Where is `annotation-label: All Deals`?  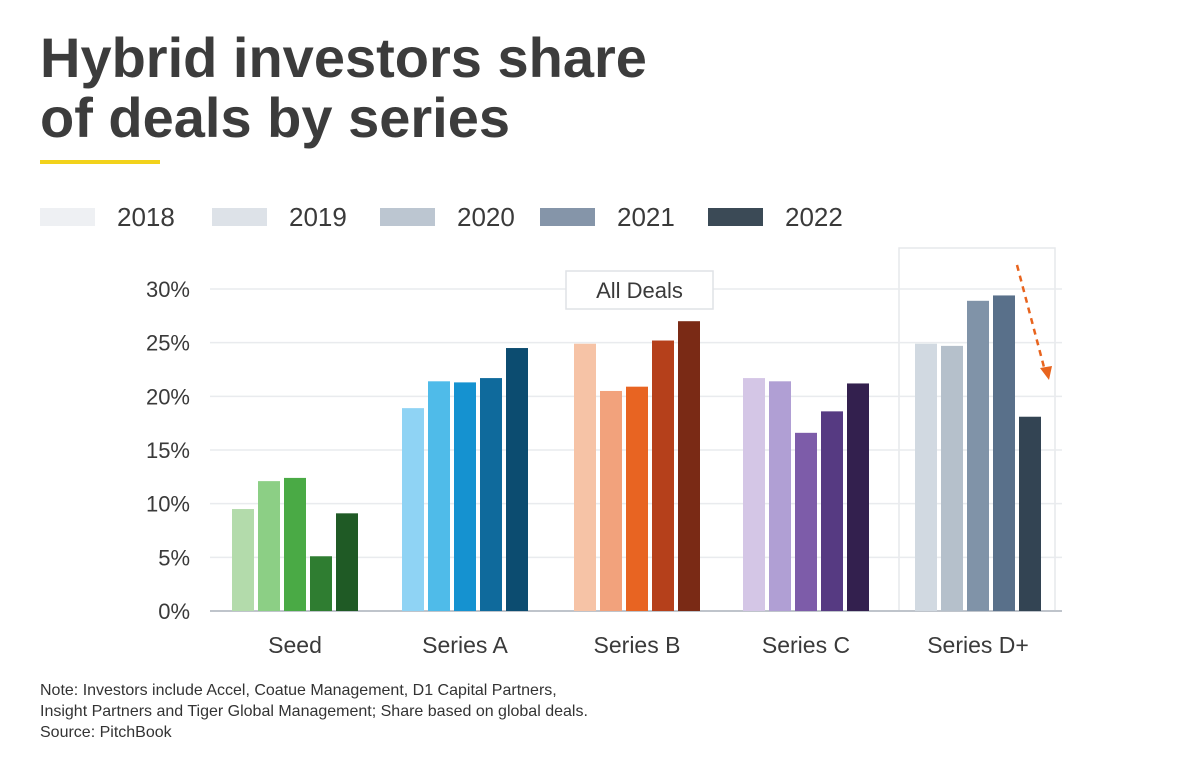 annotation-label: All Deals is located at coordinates (639, 290).